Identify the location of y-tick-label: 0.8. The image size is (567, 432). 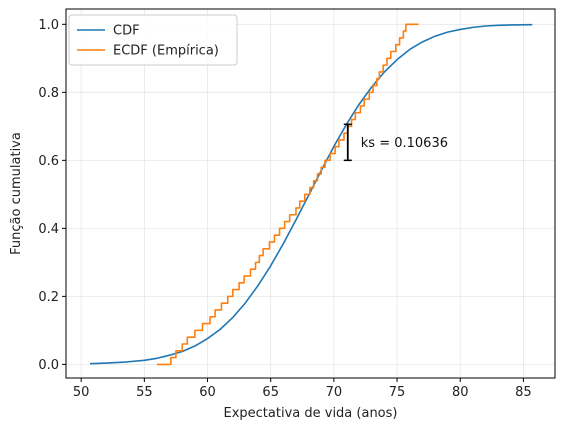
(48, 93).